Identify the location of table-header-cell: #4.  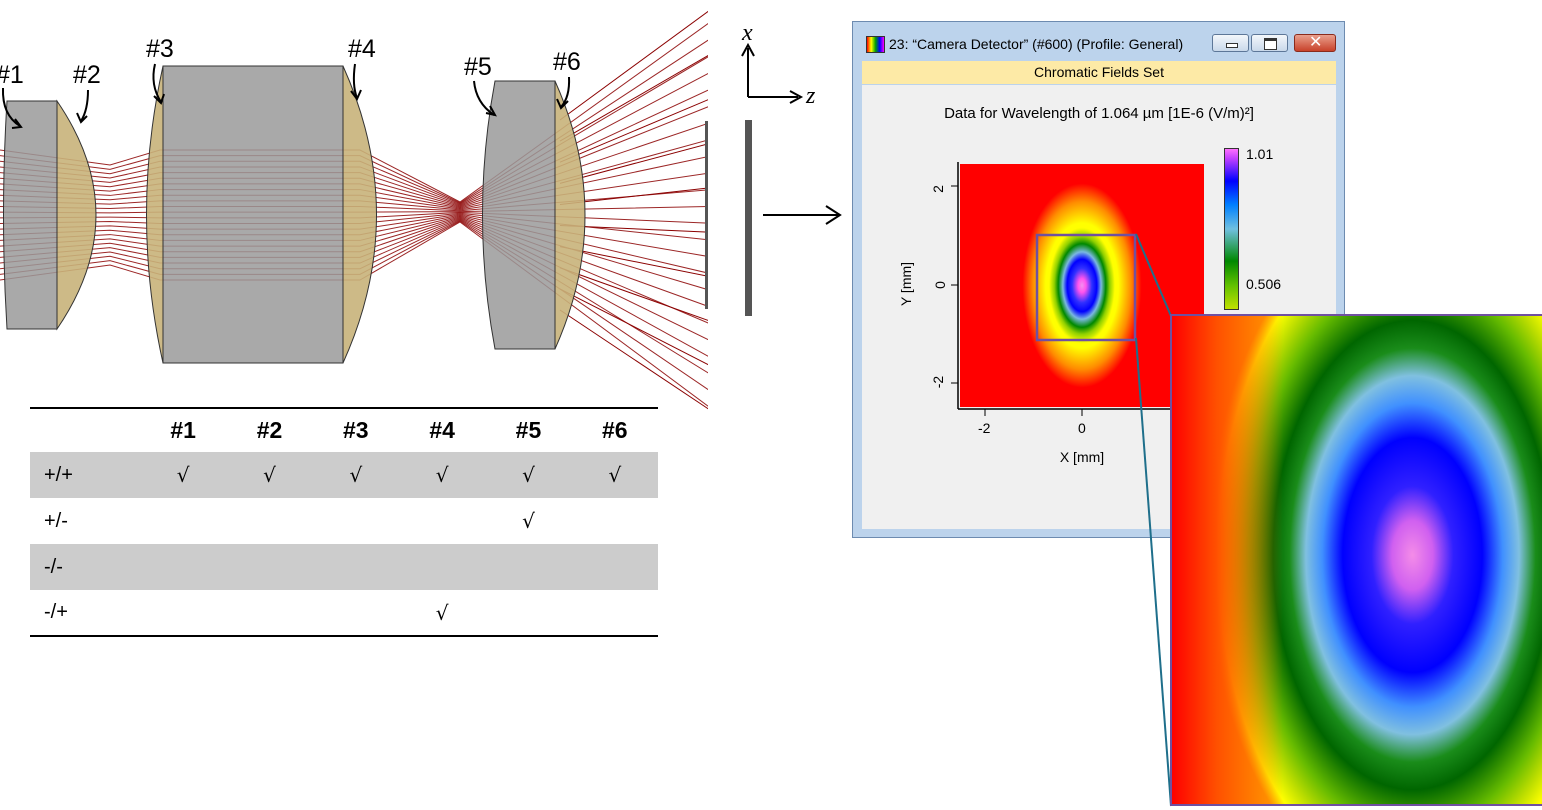
(442, 430).